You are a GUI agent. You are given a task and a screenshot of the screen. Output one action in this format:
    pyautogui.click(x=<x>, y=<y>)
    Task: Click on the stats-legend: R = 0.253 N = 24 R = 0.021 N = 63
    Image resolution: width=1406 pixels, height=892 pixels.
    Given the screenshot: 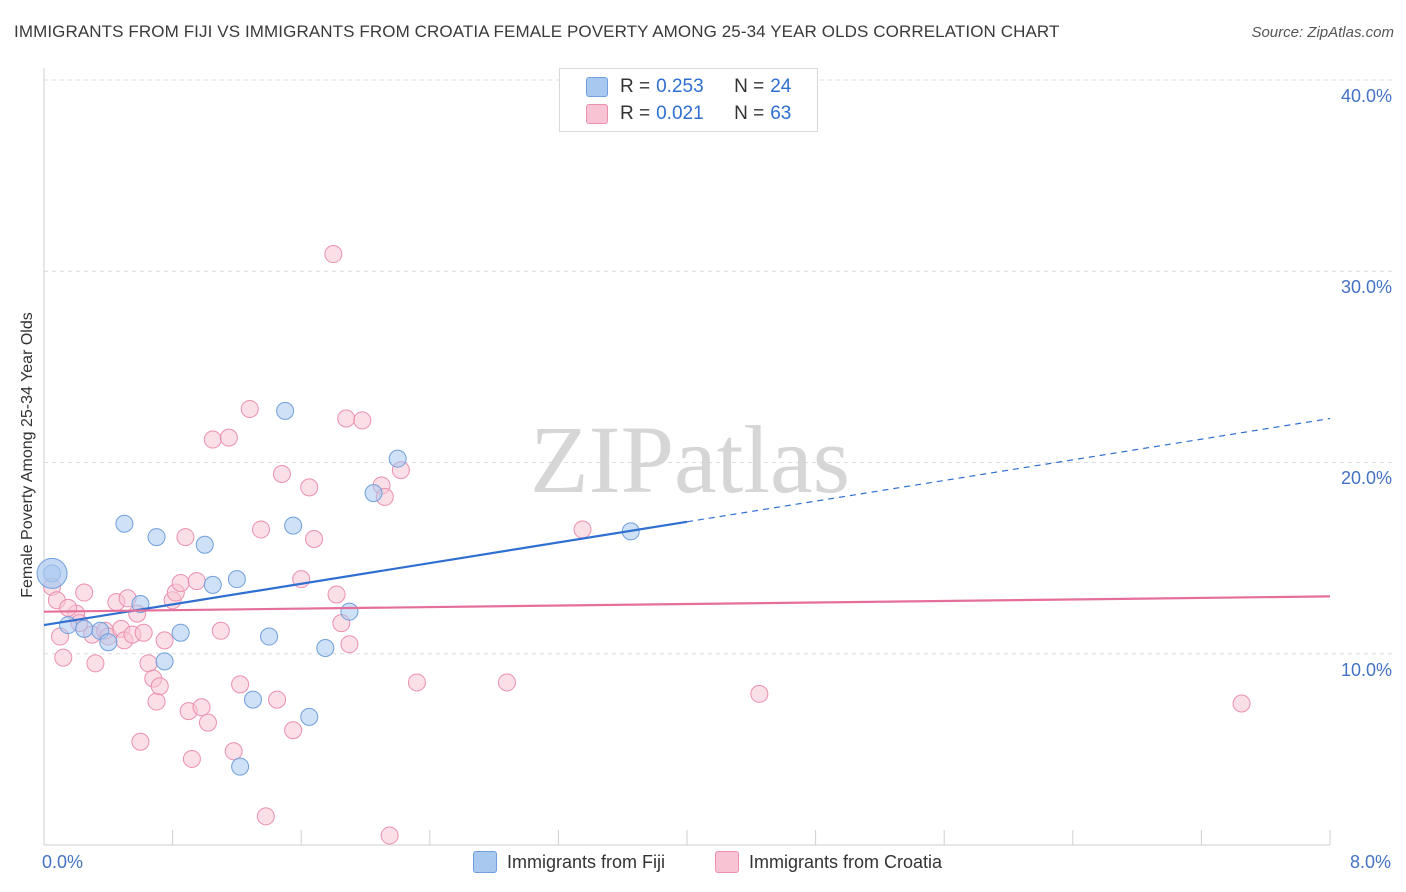 What is the action you would take?
    pyautogui.click(x=688, y=100)
    